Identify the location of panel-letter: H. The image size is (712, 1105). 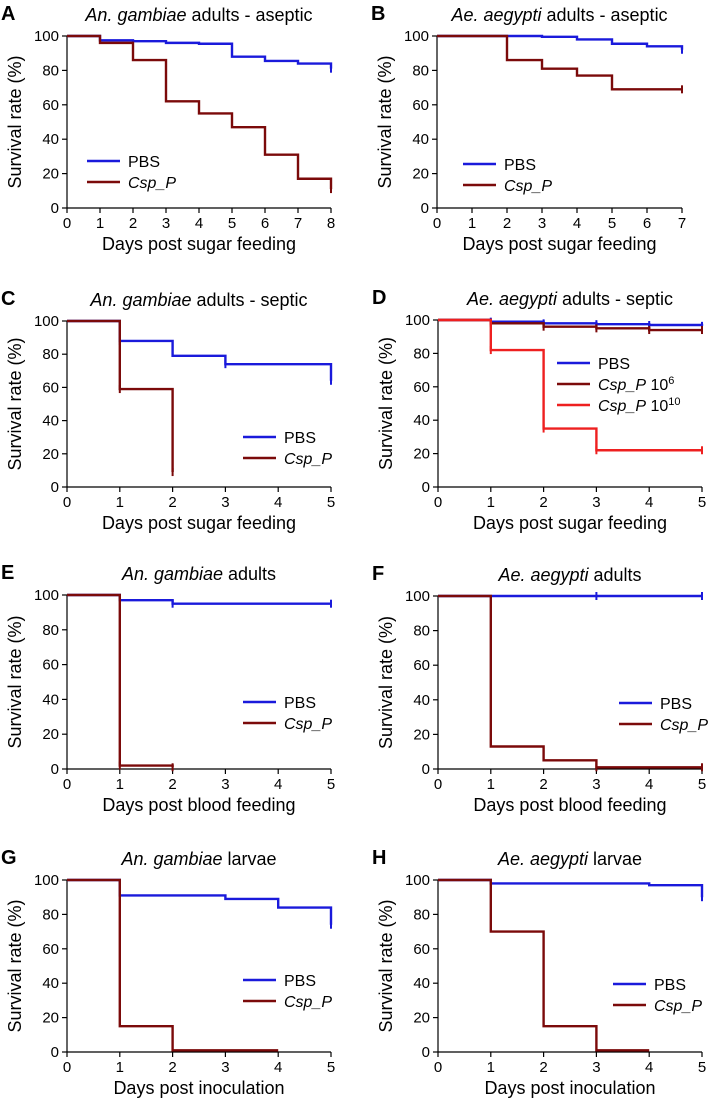
(379, 858).